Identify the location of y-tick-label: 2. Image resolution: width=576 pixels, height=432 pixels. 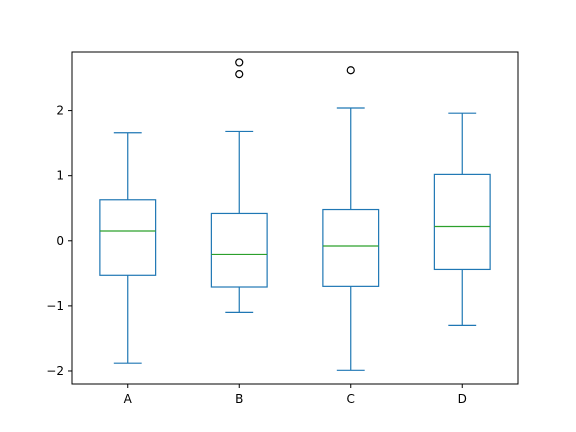
(60, 111).